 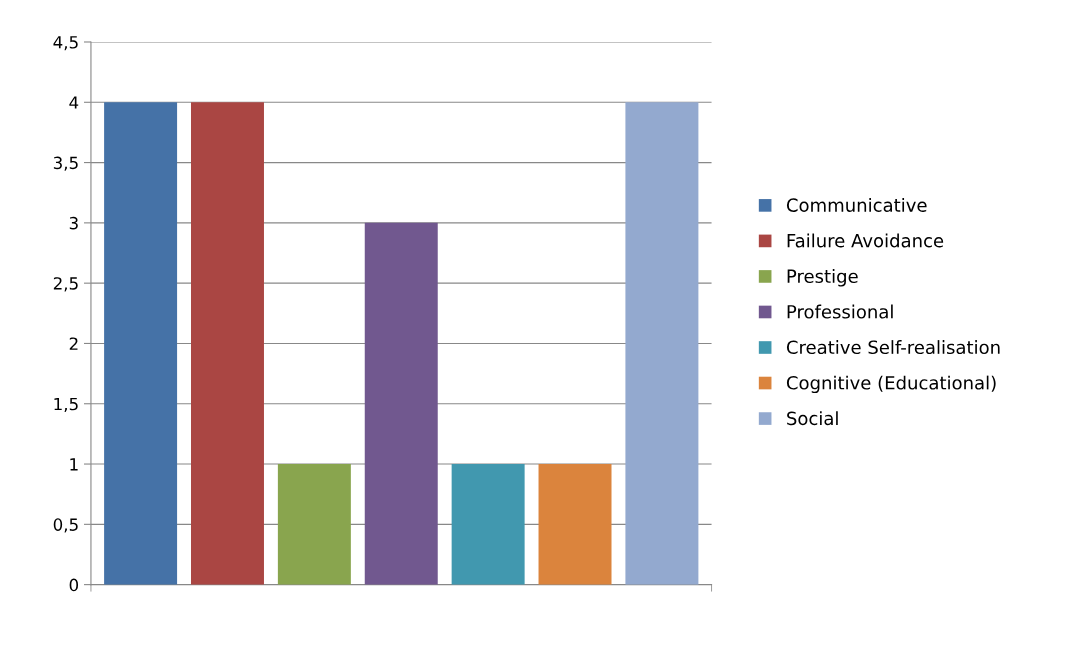 I want to click on y-tick-label: 0, so click(x=74, y=585).